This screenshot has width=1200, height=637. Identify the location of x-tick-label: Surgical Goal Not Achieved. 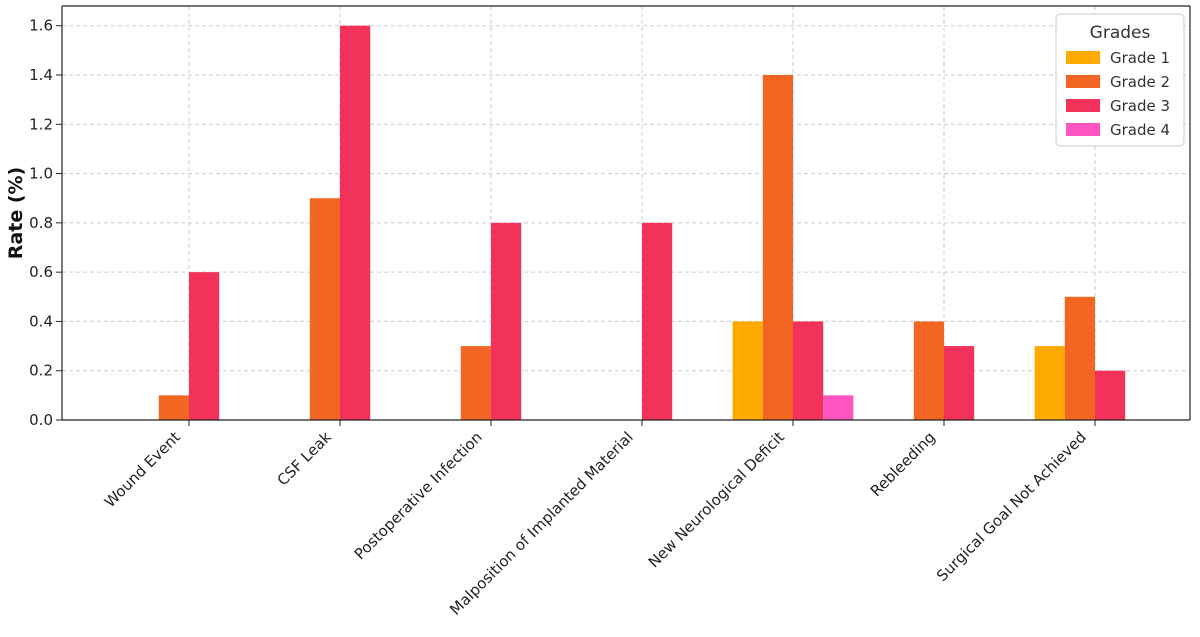
(1011, 506).